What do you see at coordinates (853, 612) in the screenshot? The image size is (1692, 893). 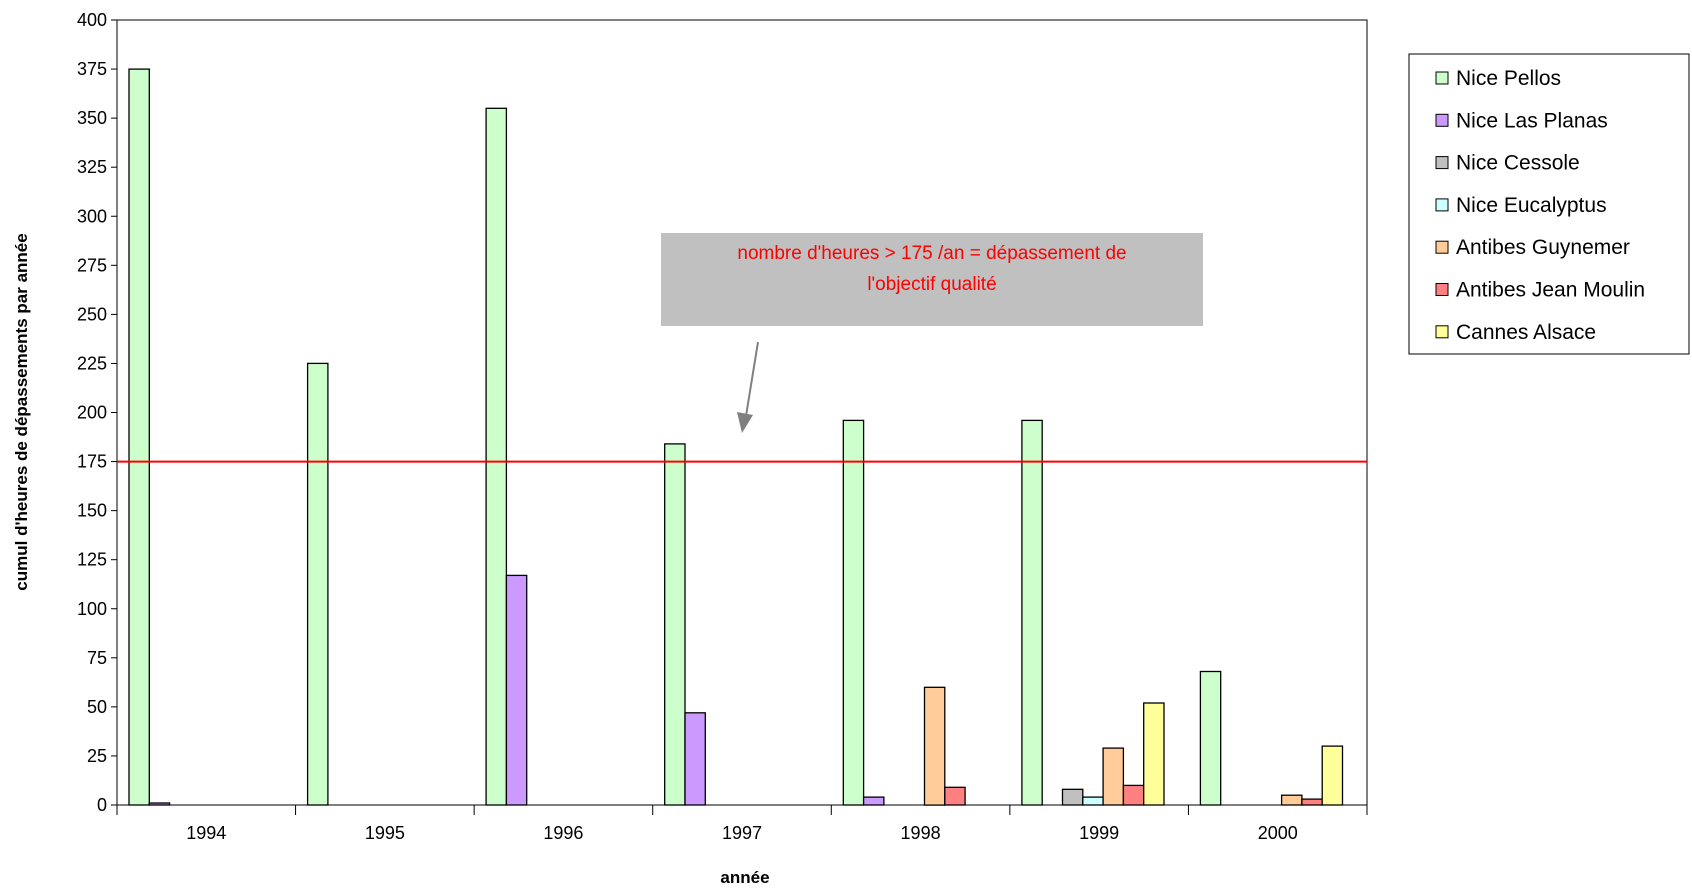 I see `bar-nice-pellos-1998` at bounding box center [853, 612].